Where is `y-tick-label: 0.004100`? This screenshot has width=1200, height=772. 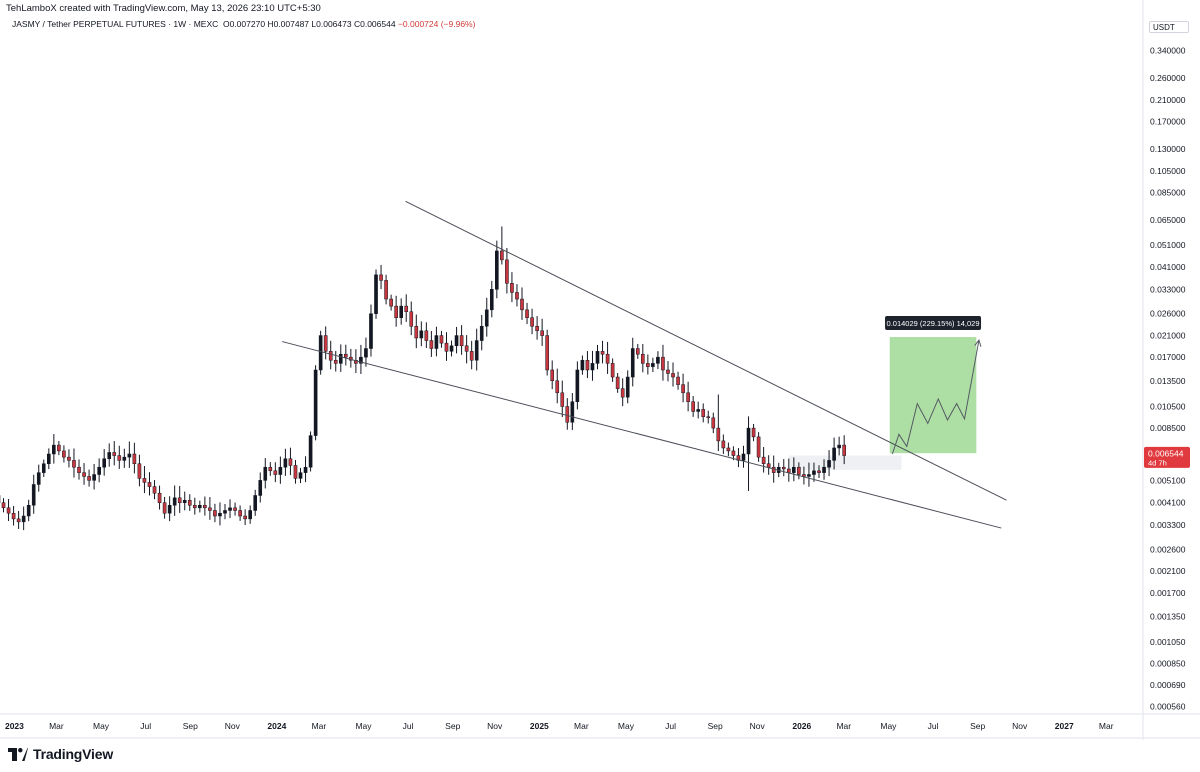 y-tick-label: 0.004100 is located at coordinates (1168, 503).